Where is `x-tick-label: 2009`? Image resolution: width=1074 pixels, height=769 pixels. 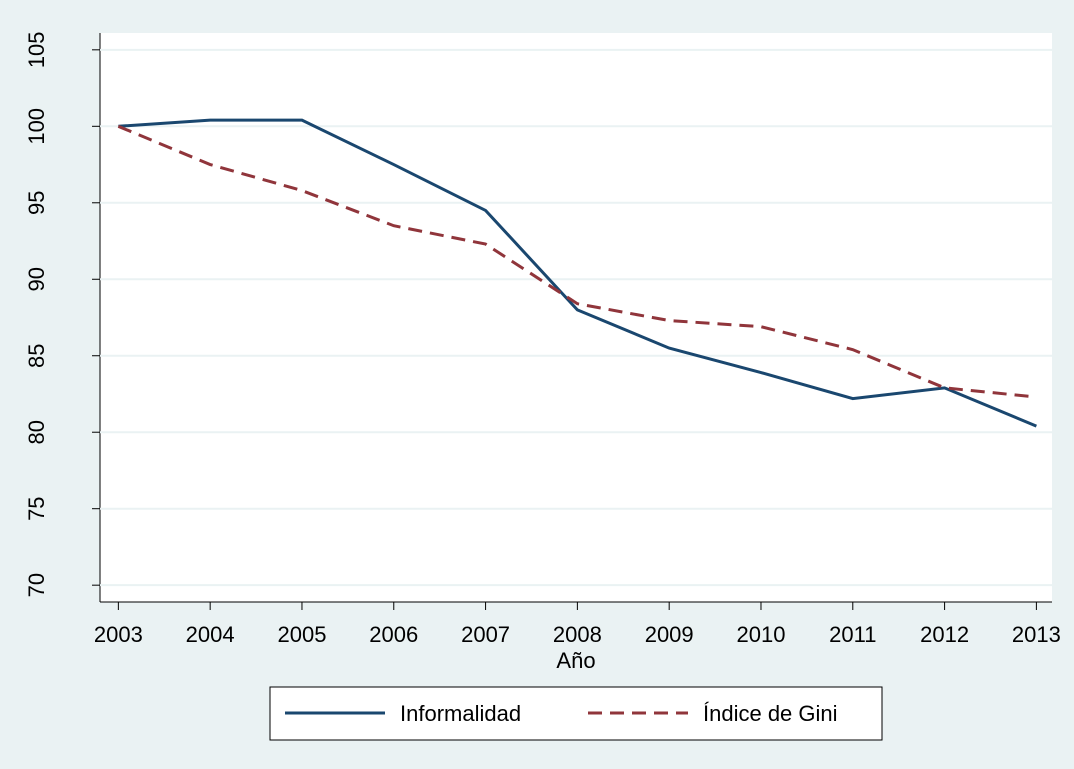
x-tick-label: 2009 is located at coordinates (669, 634).